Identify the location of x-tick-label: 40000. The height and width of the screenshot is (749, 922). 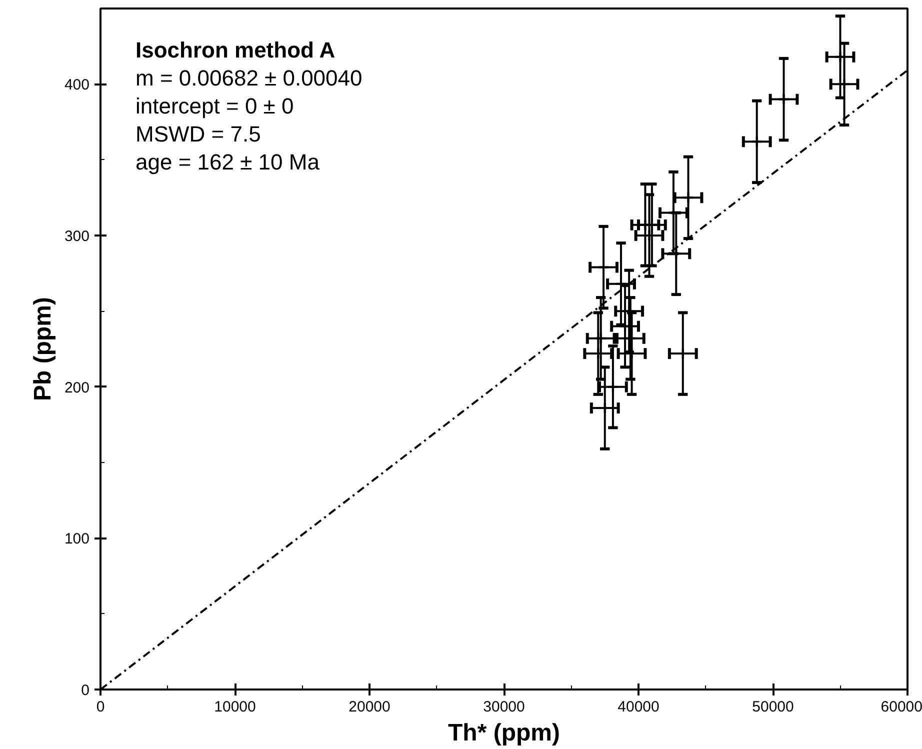
(639, 707).